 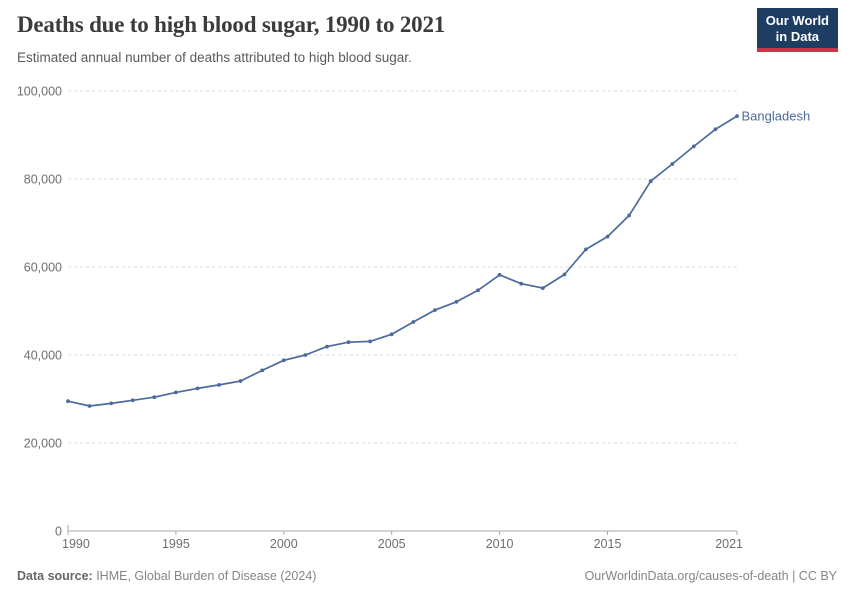 I want to click on x-tick-label: 2005, so click(x=392, y=544).